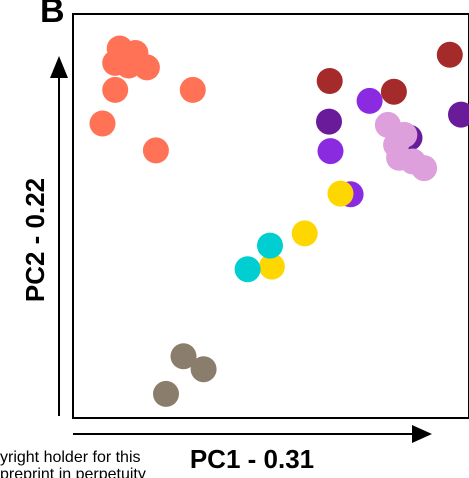 This screenshot has width=469, height=478. Describe the element at coordinates (70, 457) in the screenshot. I see `overflow-text-line-1: yright holder for this` at that location.